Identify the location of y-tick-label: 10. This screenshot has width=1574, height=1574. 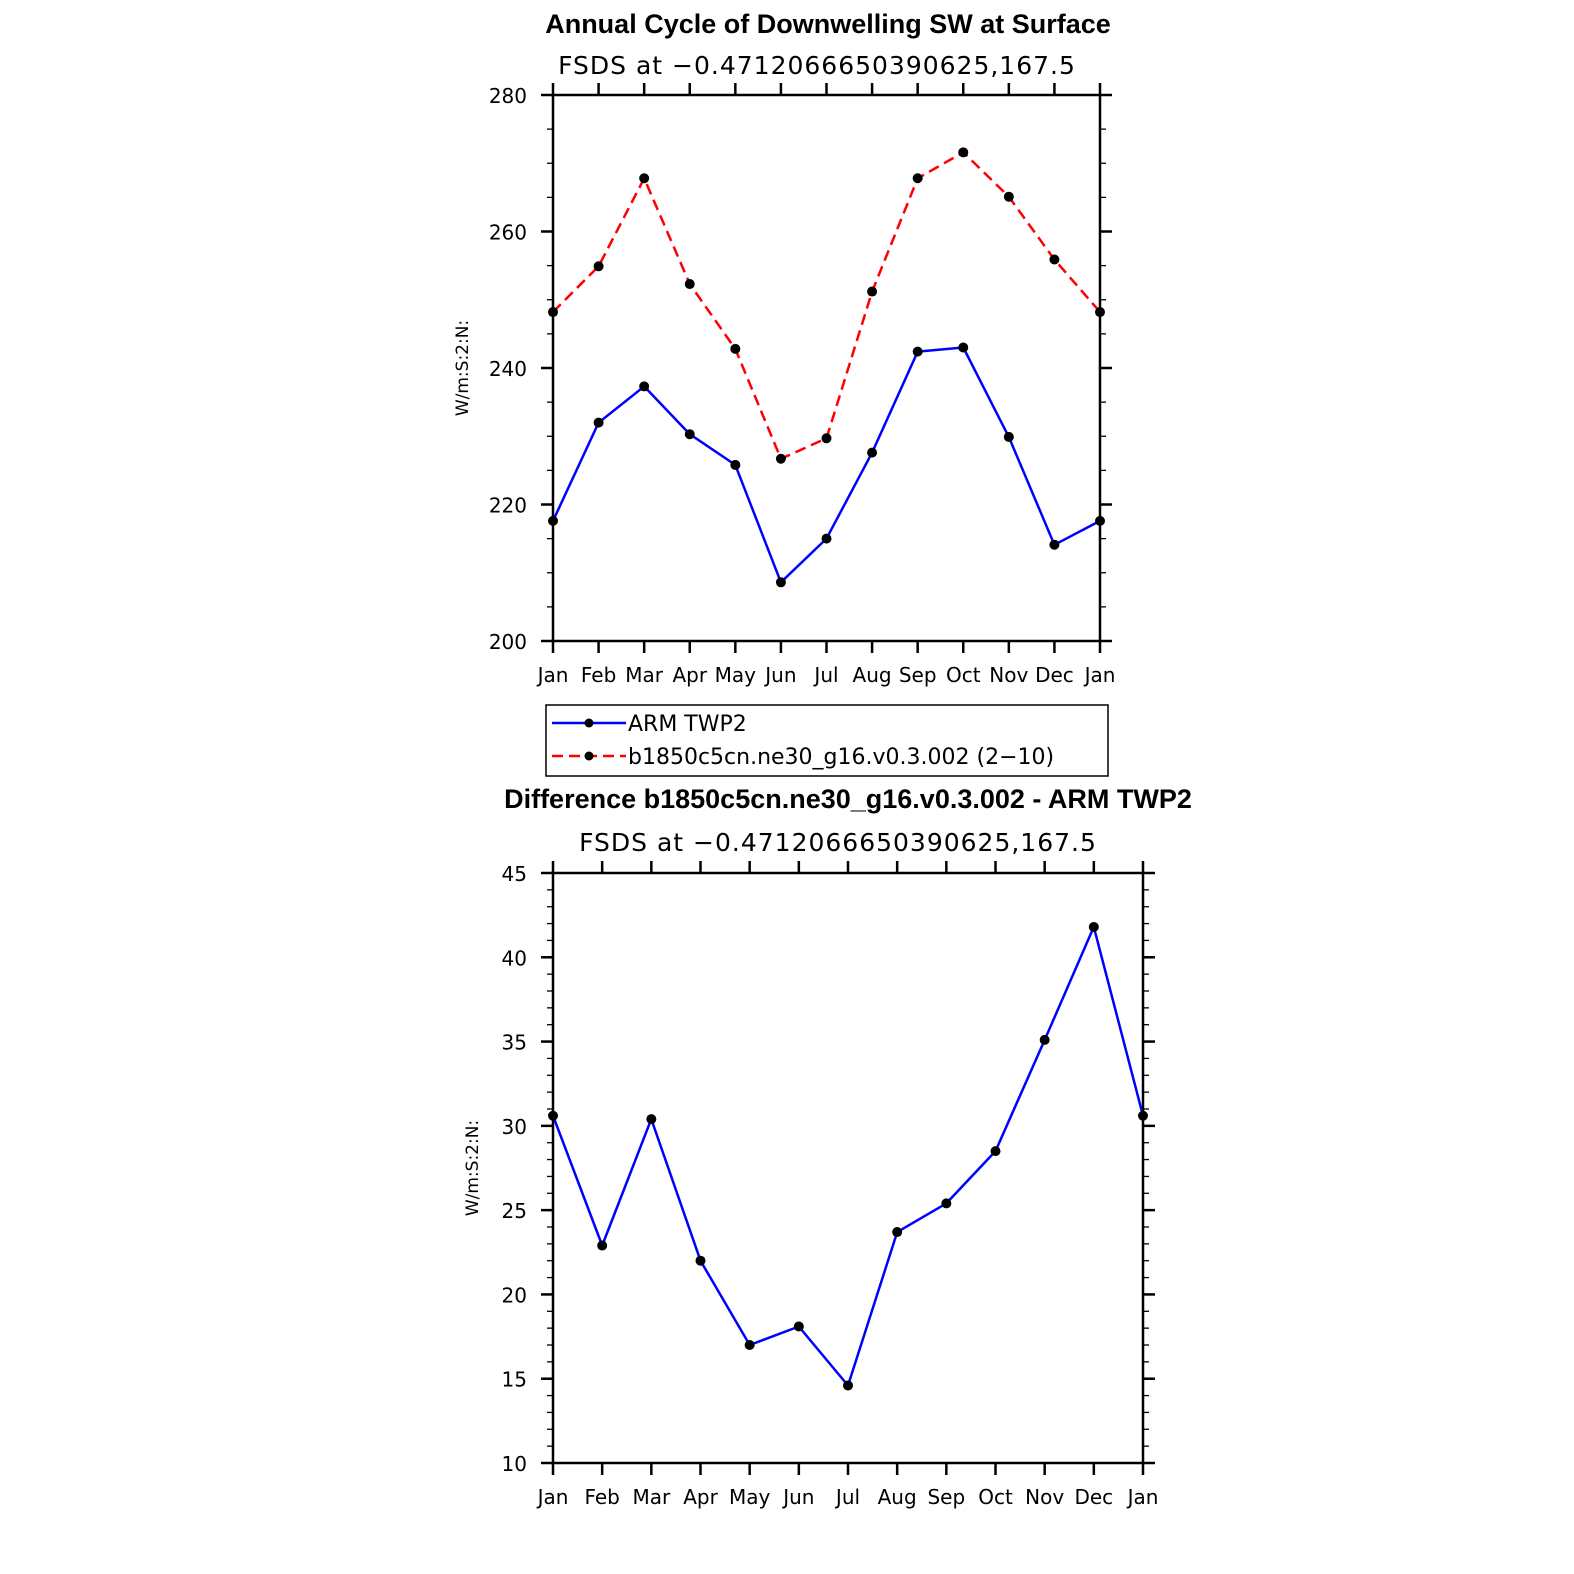
(514, 1464).